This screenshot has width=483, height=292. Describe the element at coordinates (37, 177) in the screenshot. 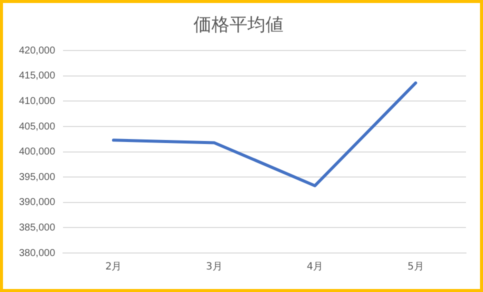

I see `y-tick-label: 395,000` at that location.